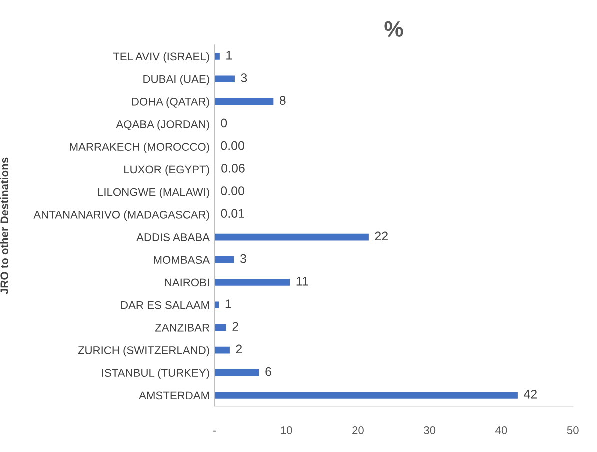 The height and width of the screenshot is (452, 597). I want to click on x-tick-label: 30, so click(430, 430).